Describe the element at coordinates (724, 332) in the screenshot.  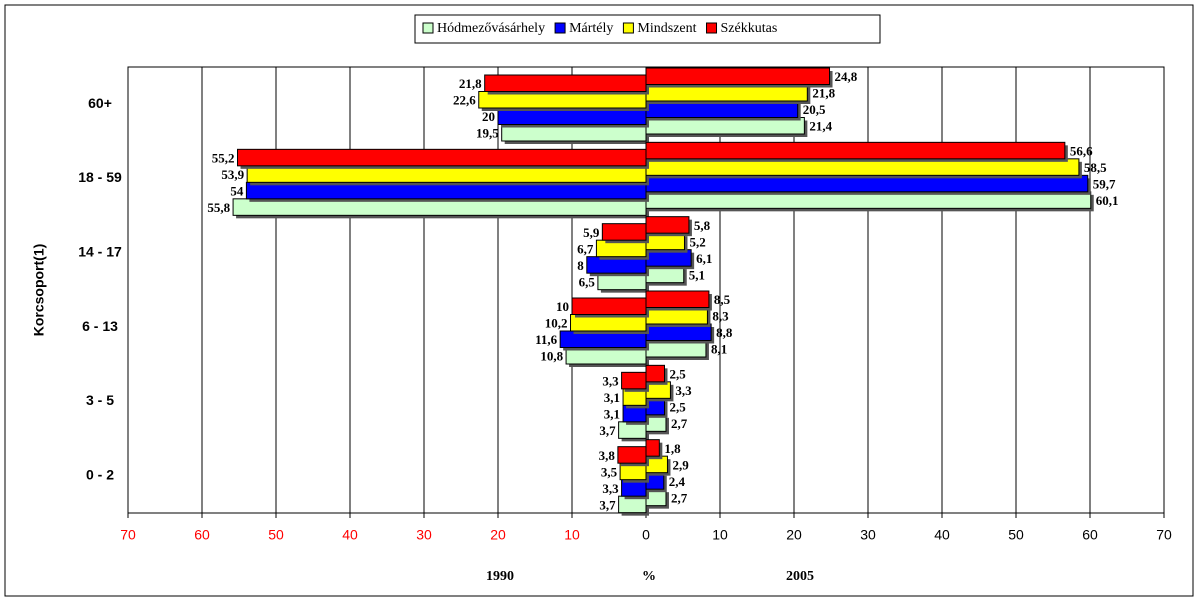
I see `value-label: 8,8` at that location.